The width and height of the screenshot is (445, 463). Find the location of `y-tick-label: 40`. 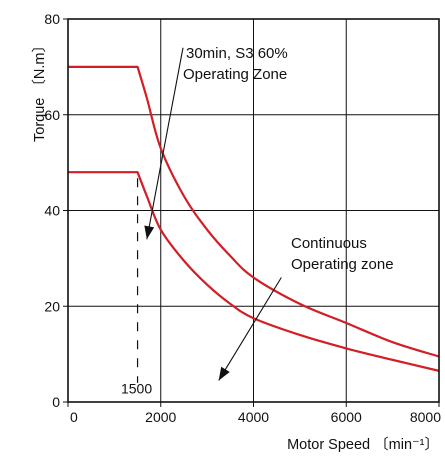

y-tick-label: 40 is located at coordinates (52, 211).